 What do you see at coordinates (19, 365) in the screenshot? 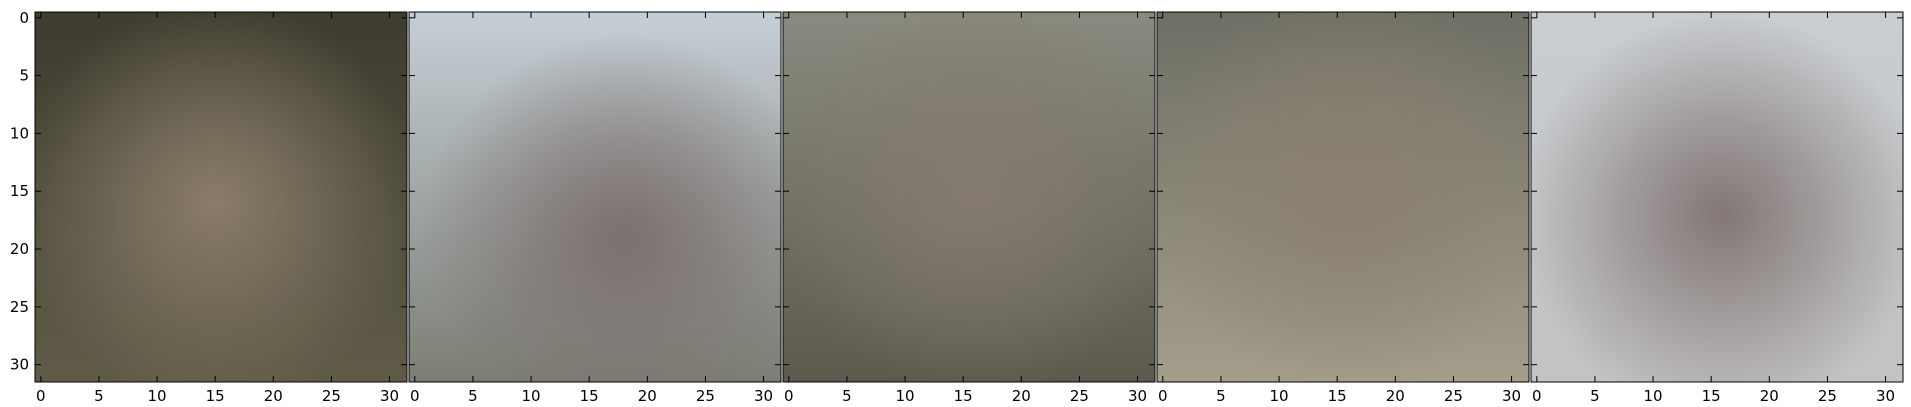
I see `y-tick-label: 30` at bounding box center [19, 365].